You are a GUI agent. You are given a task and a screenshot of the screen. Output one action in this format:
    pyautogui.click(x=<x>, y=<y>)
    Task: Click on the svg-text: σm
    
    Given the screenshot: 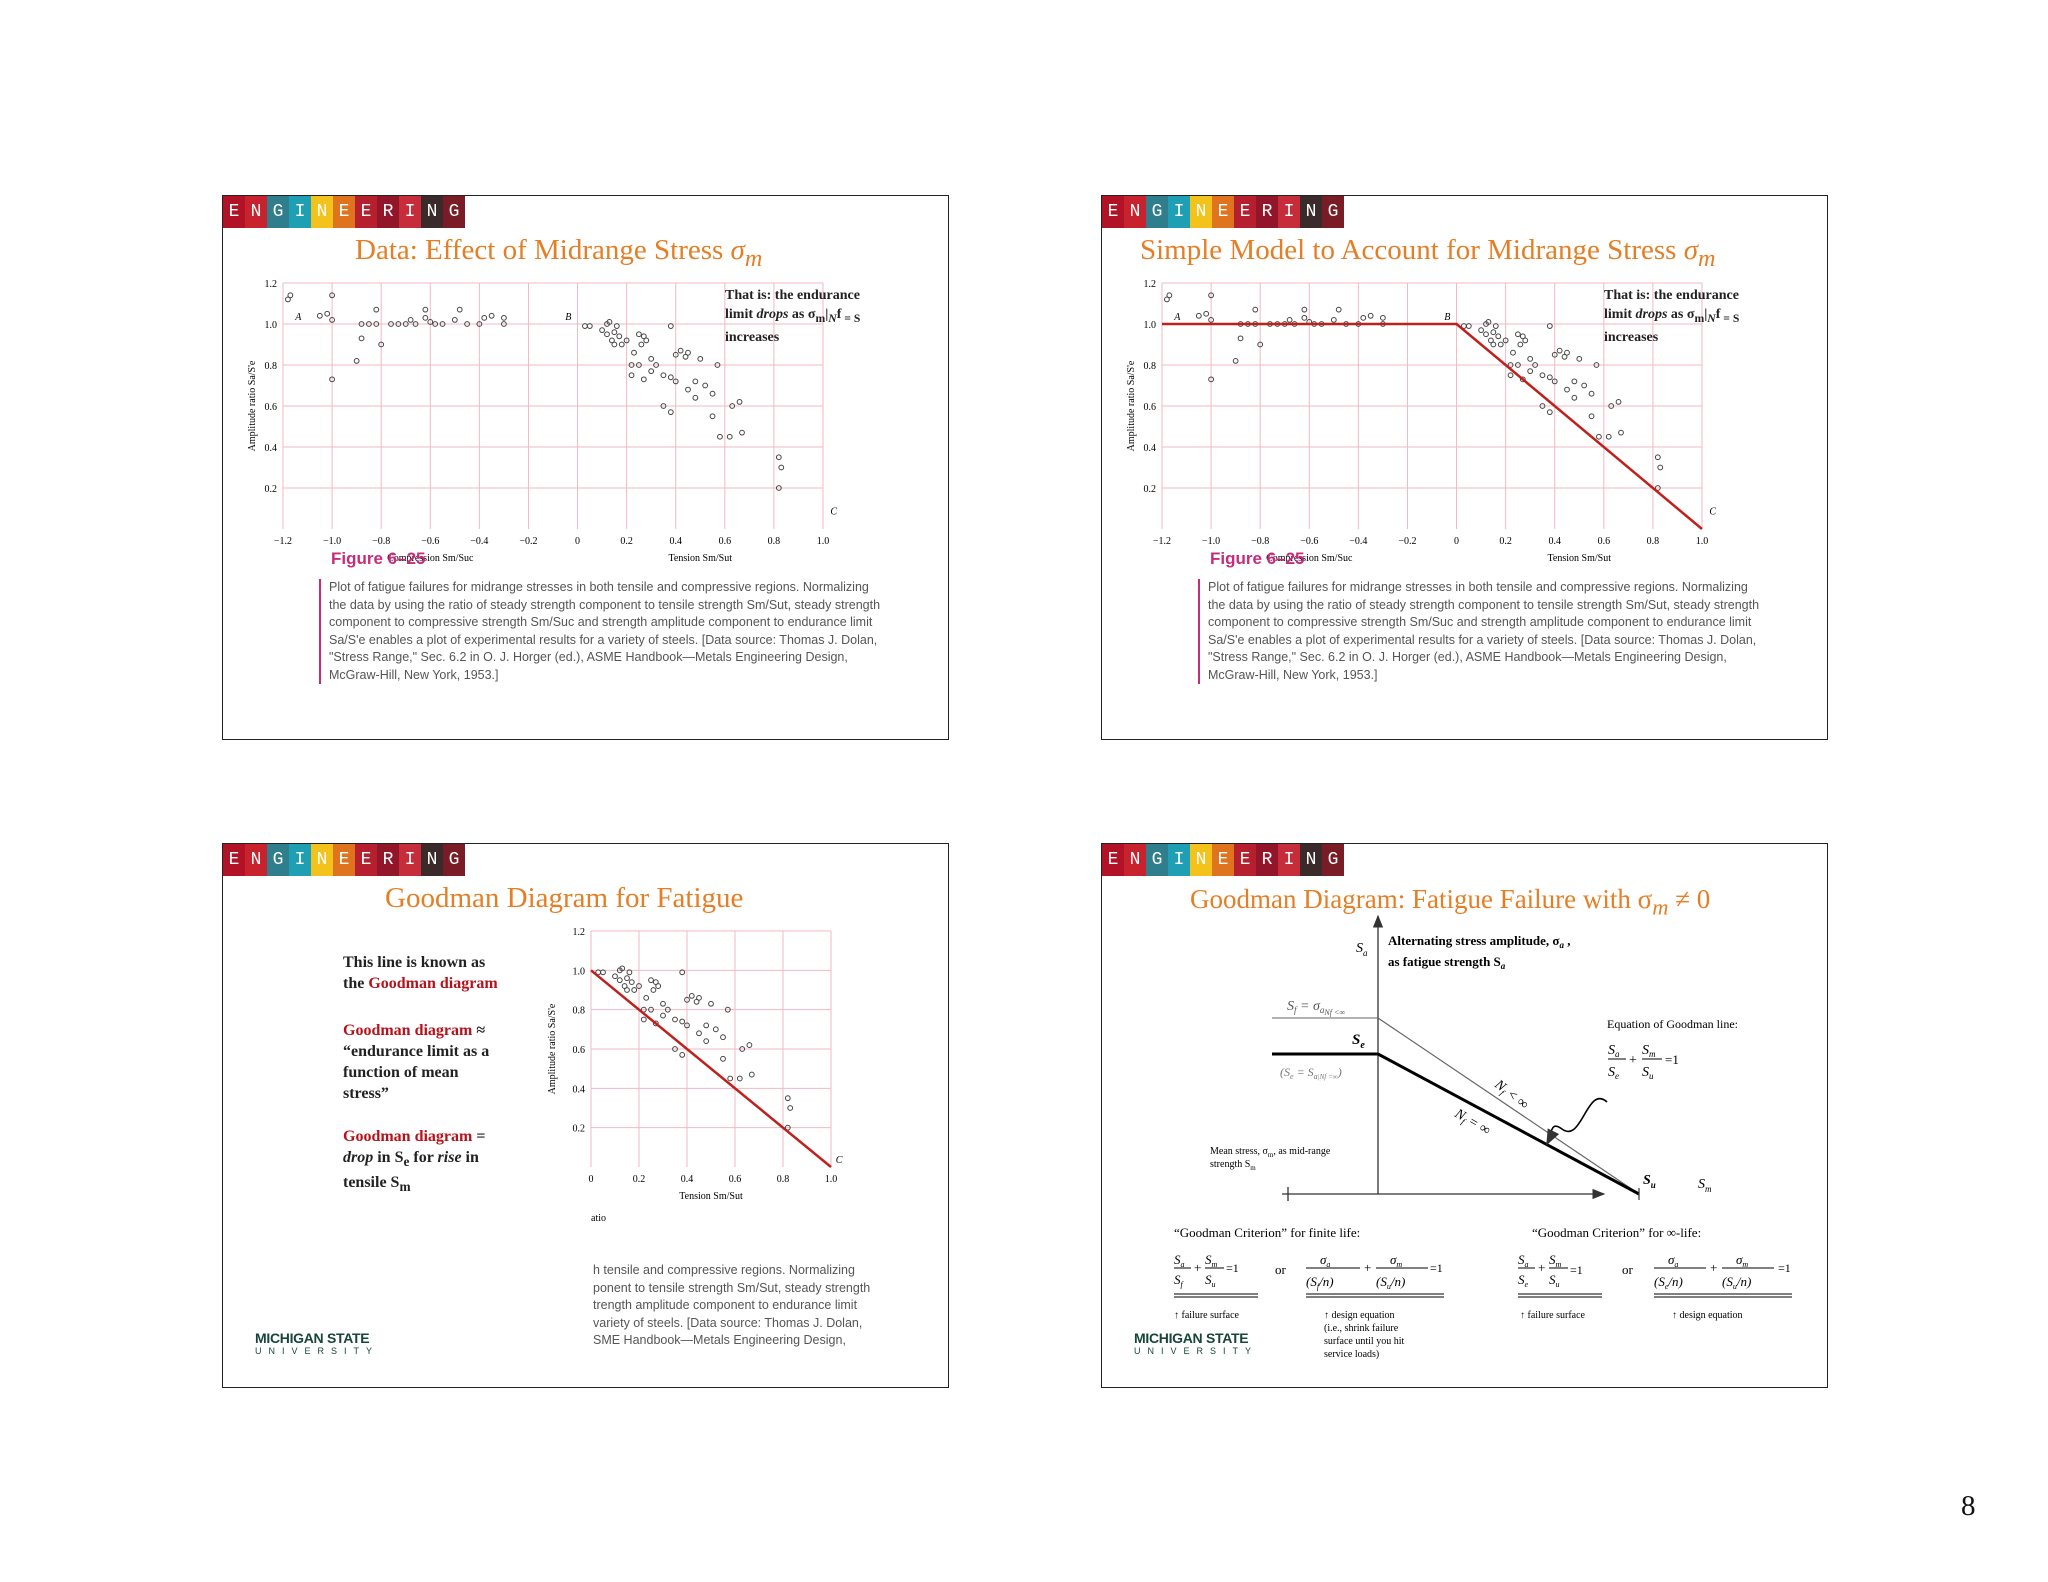 What is the action you would take?
    pyautogui.click(x=1396, y=1260)
    